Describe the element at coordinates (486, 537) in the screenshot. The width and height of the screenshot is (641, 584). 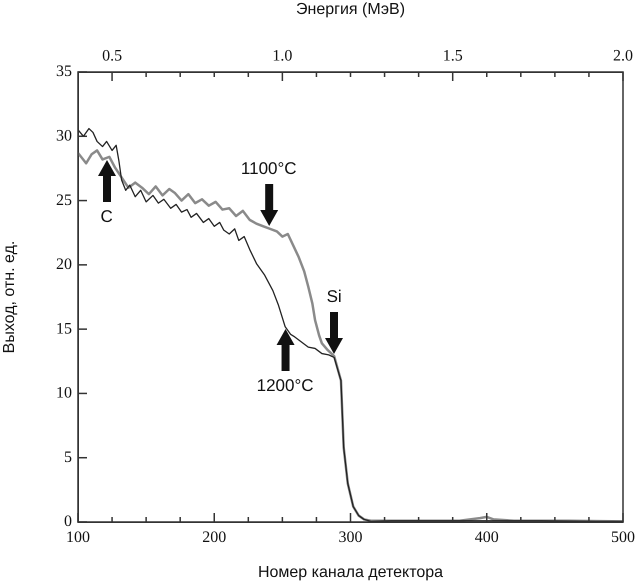
I see `x-tick-label: 400` at that location.